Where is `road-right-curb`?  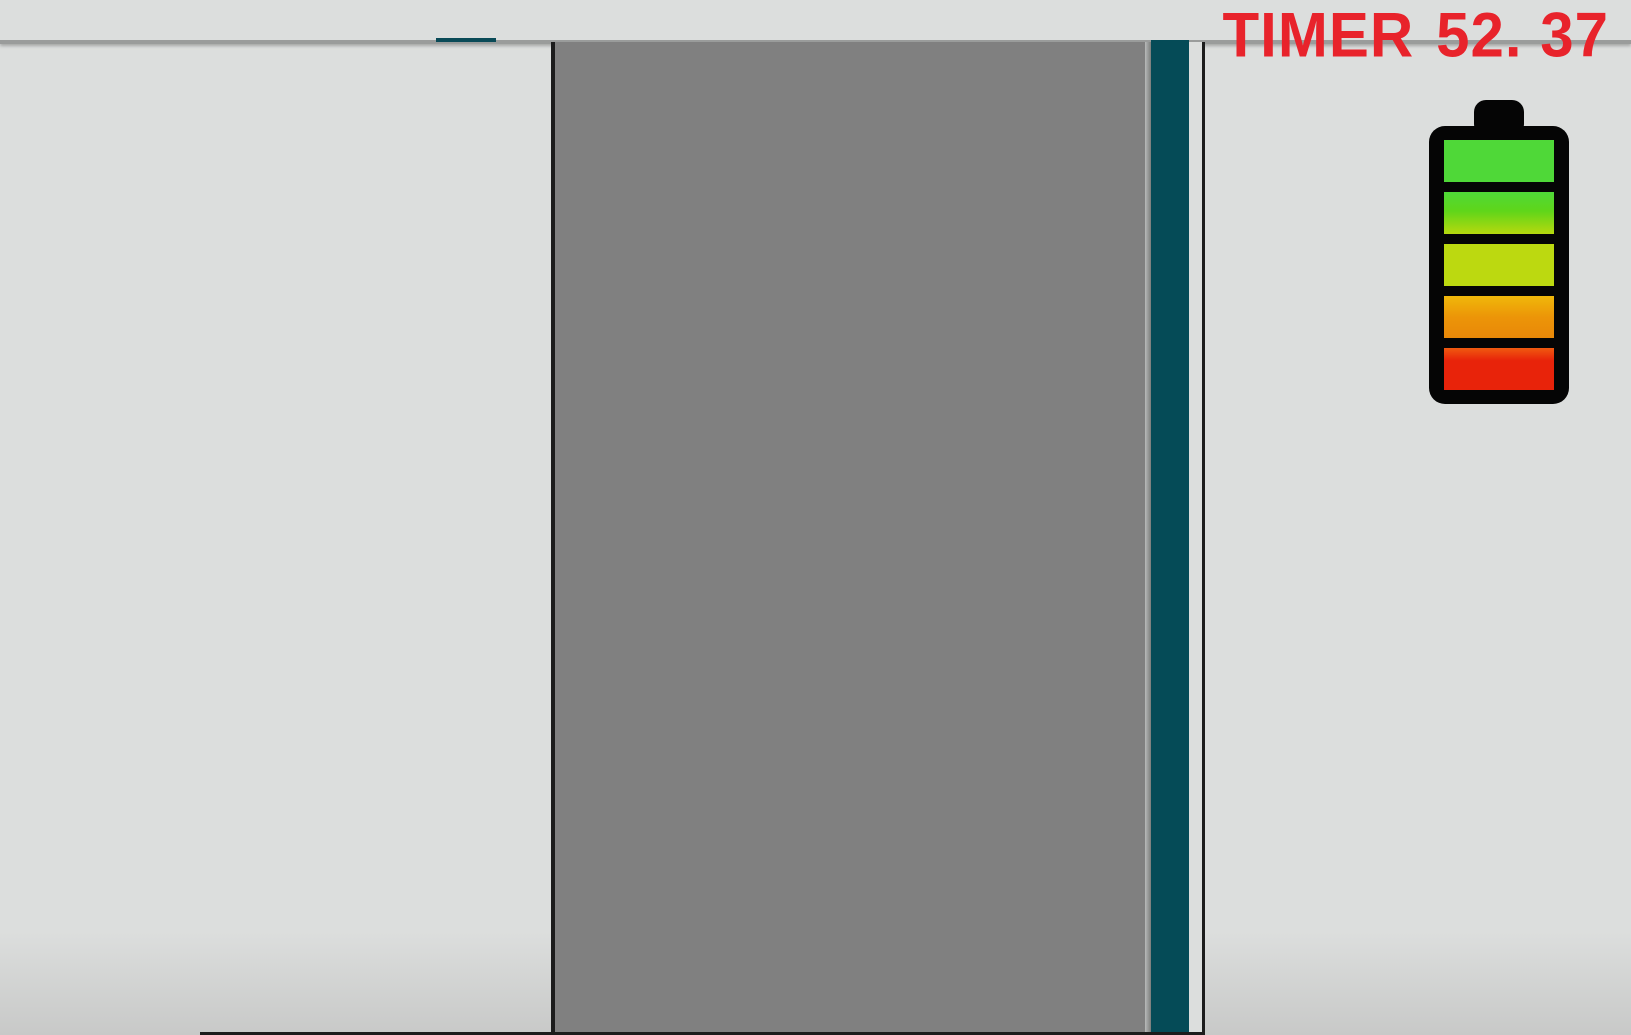 road-right-curb is located at coordinates (1148, 538).